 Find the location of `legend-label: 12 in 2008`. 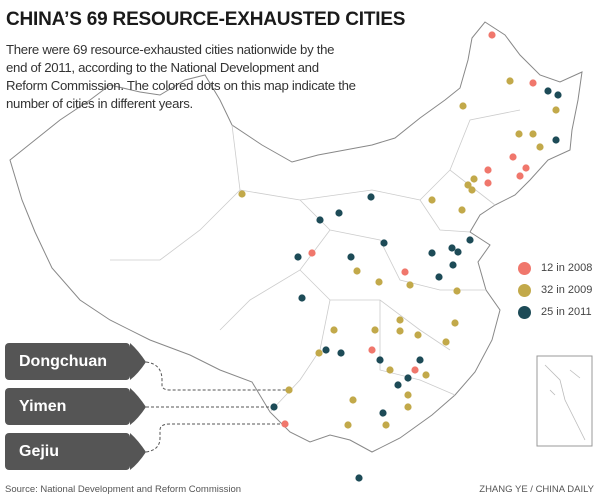

legend-label: 12 in 2008 is located at coordinates (567, 268).